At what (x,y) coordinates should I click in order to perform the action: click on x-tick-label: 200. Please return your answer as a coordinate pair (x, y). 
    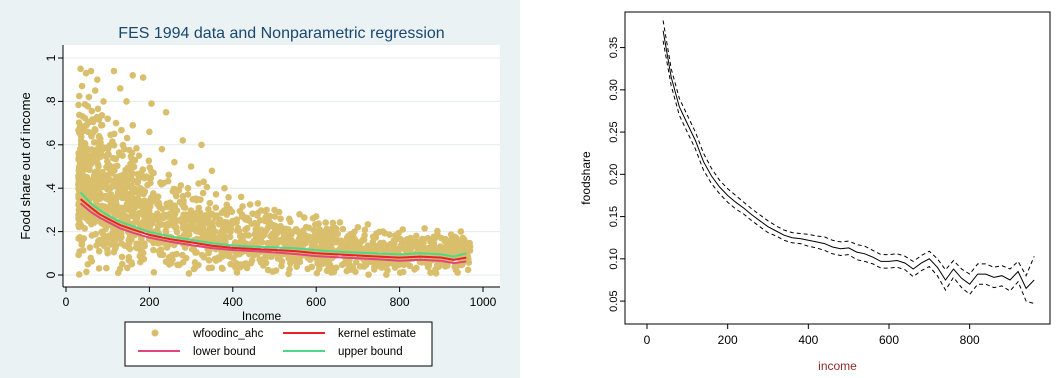
    Looking at the image, I should click on (149, 302).